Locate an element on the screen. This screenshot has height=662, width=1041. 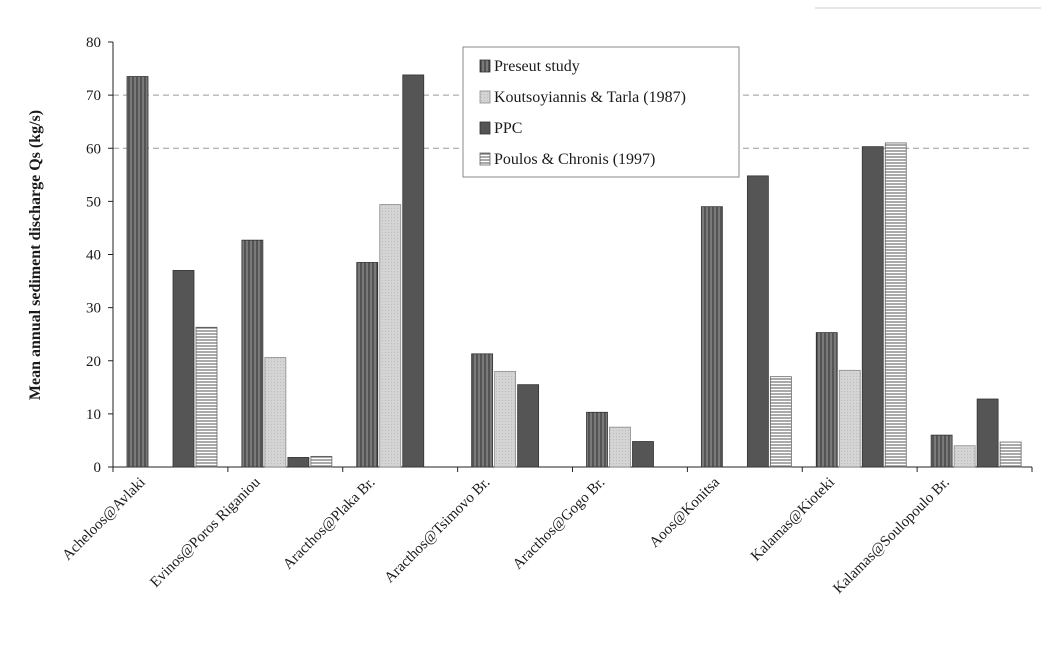
y-tick-label: 0 is located at coordinates (98, 468).